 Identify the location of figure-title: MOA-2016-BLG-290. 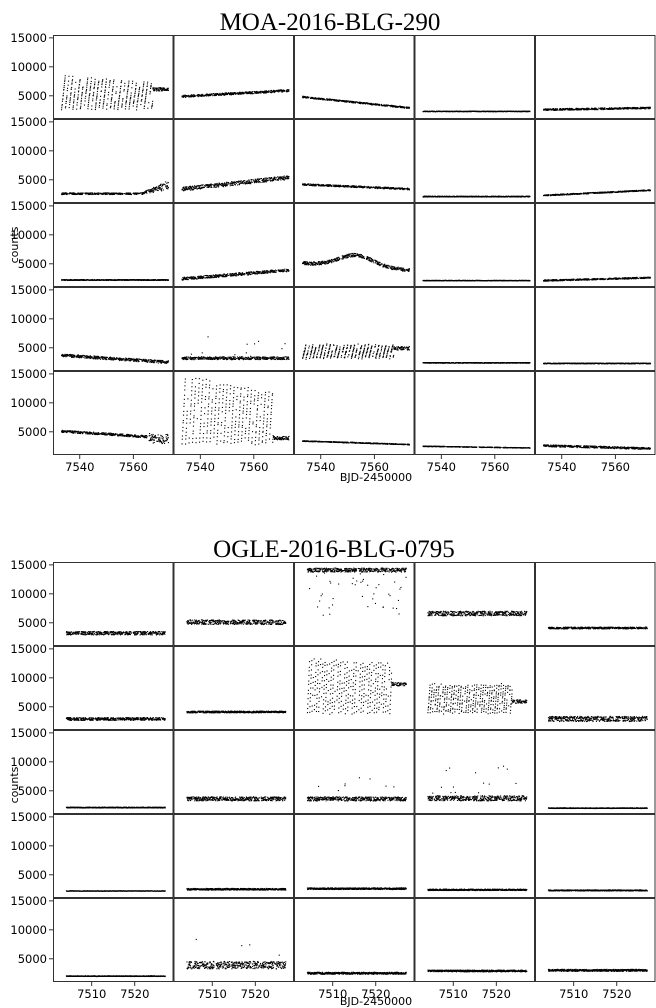
(330, 22).